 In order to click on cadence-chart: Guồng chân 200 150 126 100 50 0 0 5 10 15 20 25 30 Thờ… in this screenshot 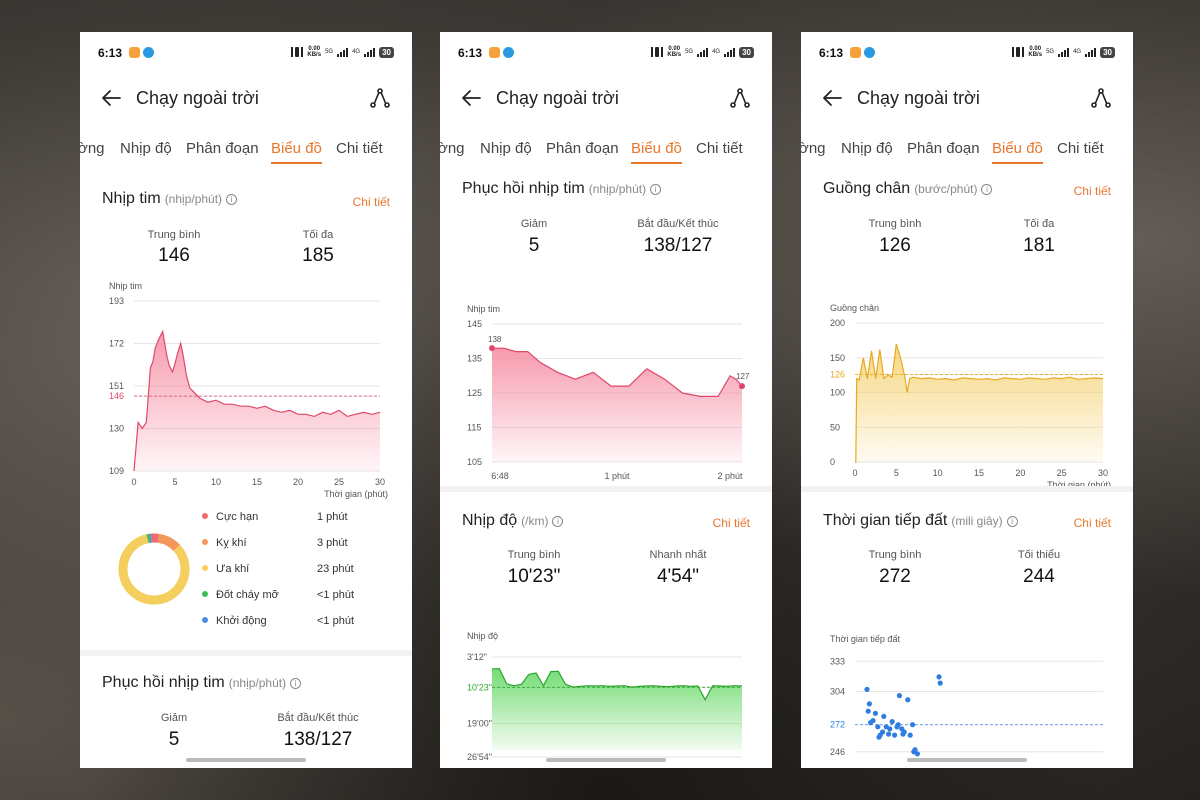, I will do `click(970, 396)`.